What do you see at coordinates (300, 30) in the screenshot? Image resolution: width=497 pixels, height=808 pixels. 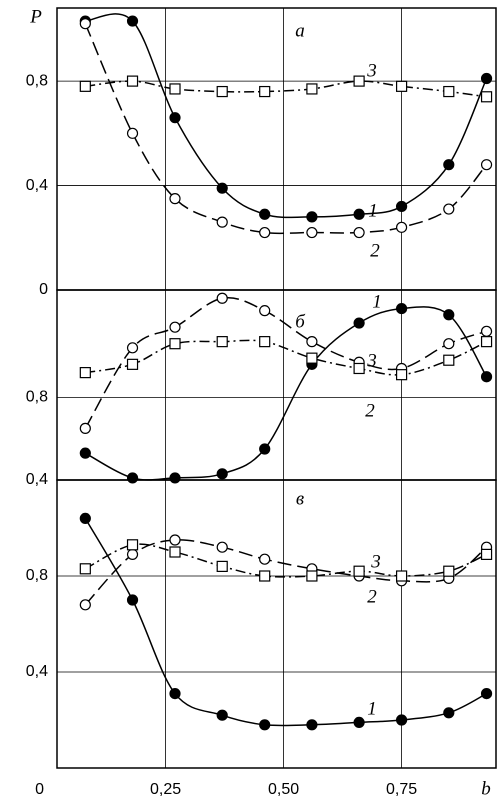 I see `panel-title: а` at bounding box center [300, 30].